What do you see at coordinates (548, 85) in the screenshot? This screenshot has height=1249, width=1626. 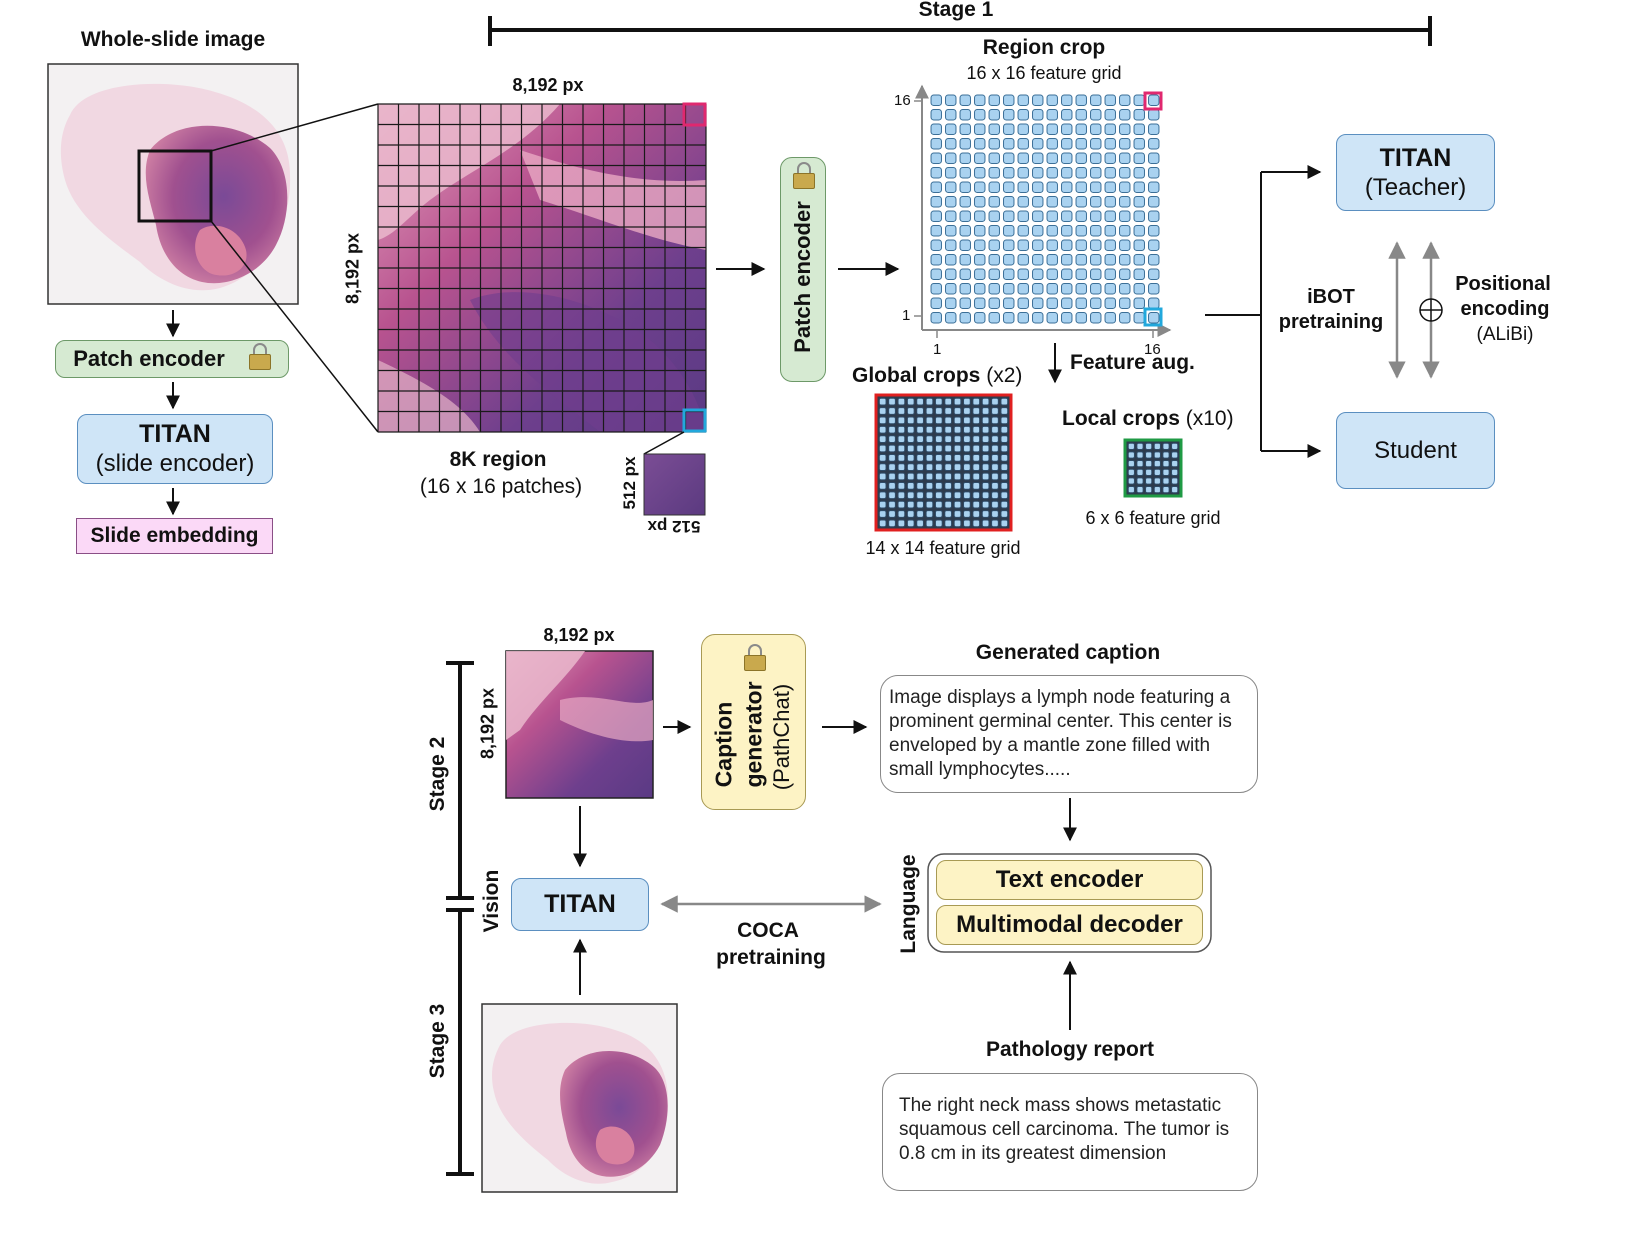 I see `region-size-top: 8,192 px` at bounding box center [548, 85].